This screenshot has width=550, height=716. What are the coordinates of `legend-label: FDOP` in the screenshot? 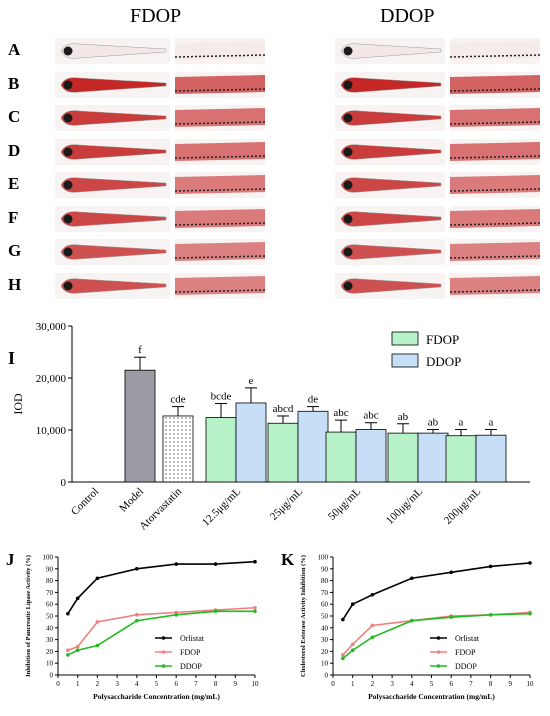 It's located at (190, 652).